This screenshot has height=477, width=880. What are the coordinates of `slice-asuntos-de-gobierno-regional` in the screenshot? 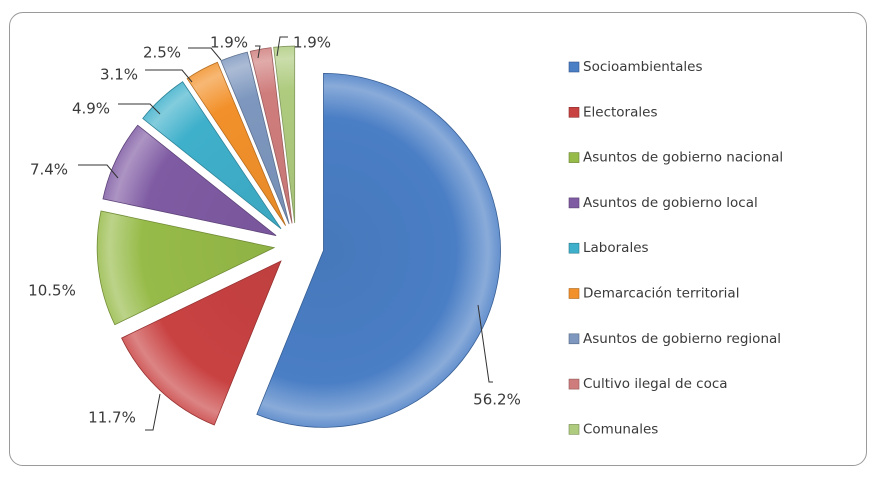 It's located at (255, 138).